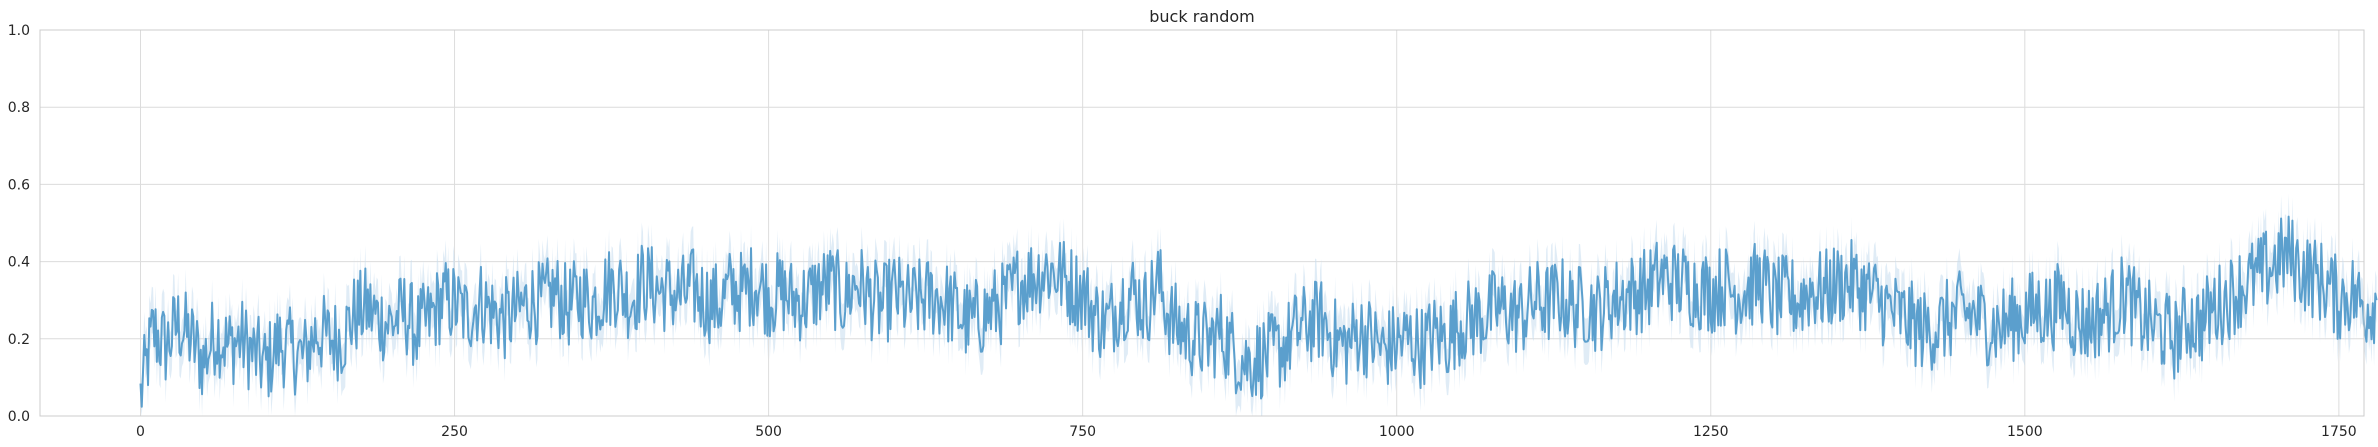 The width and height of the screenshot is (2378, 447). Describe the element at coordinates (19, 340) in the screenshot. I see `y-tick-label: 0.2` at that location.